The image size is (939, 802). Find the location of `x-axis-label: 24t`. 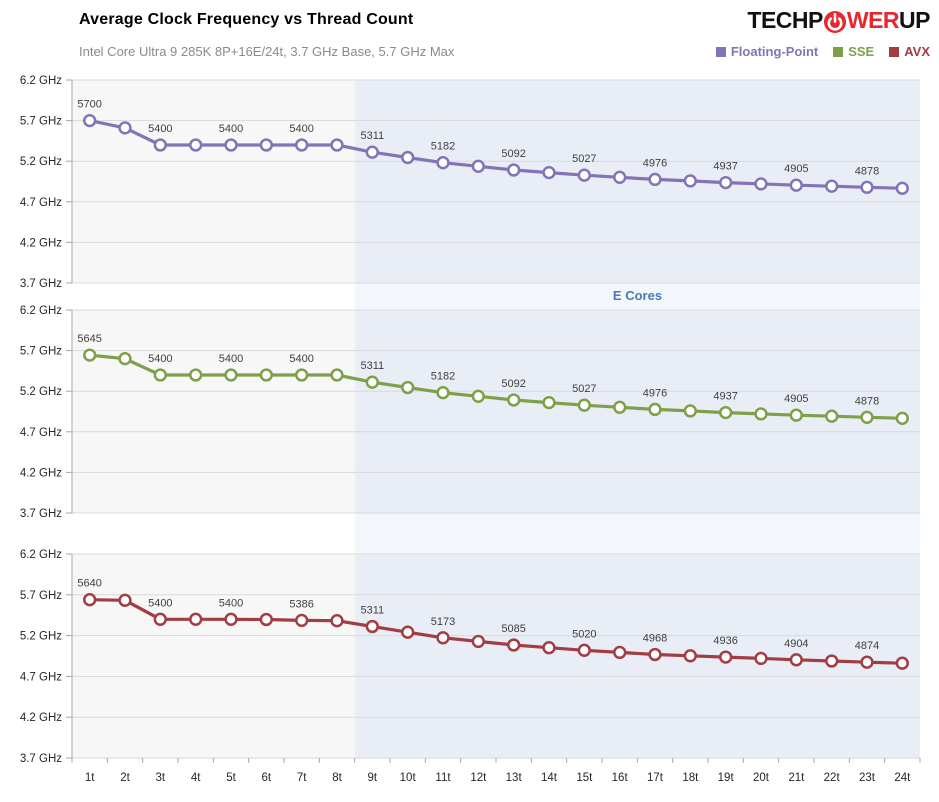

x-axis-label: 24t is located at coordinates (902, 778).